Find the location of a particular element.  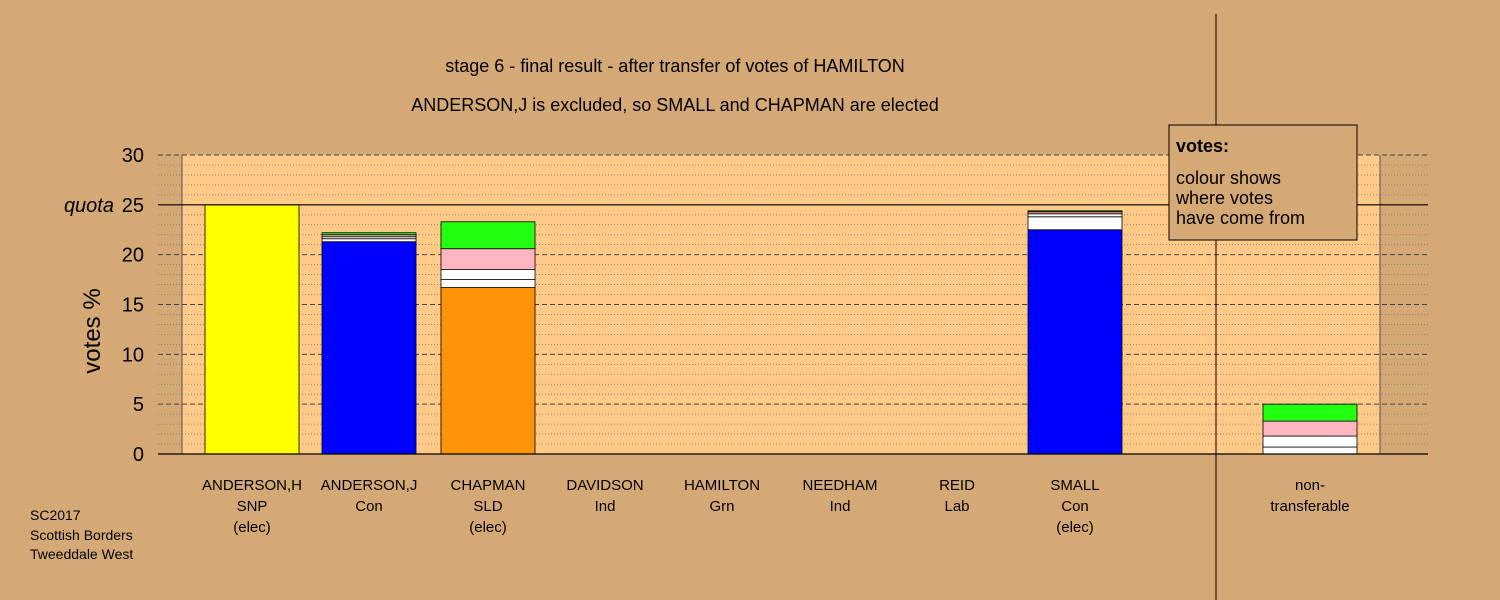

x-tick-label: SNP is located at coordinates (252, 506).